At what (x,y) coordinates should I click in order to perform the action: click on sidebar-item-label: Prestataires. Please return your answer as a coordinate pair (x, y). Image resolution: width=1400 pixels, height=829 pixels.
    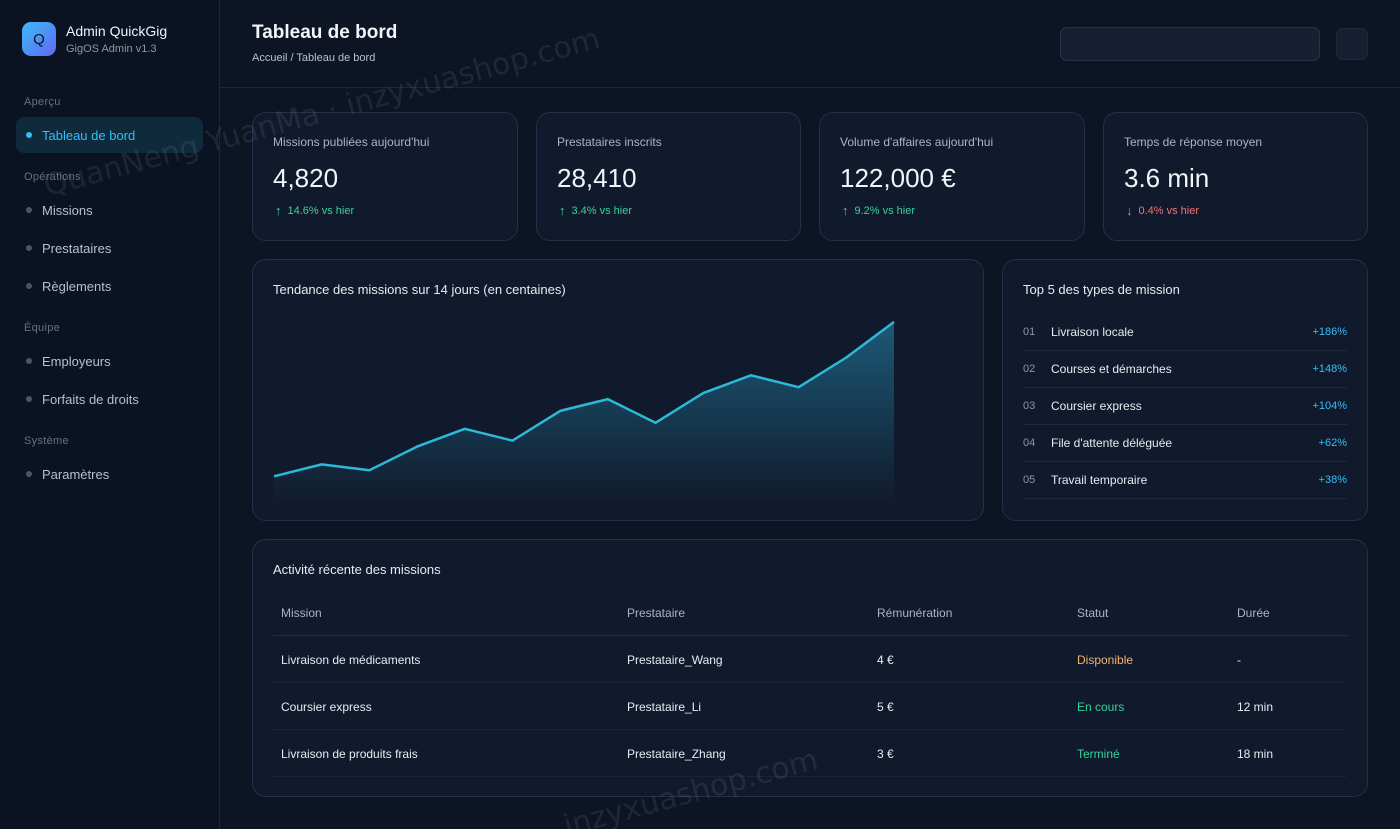
    Looking at the image, I should click on (77, 248).